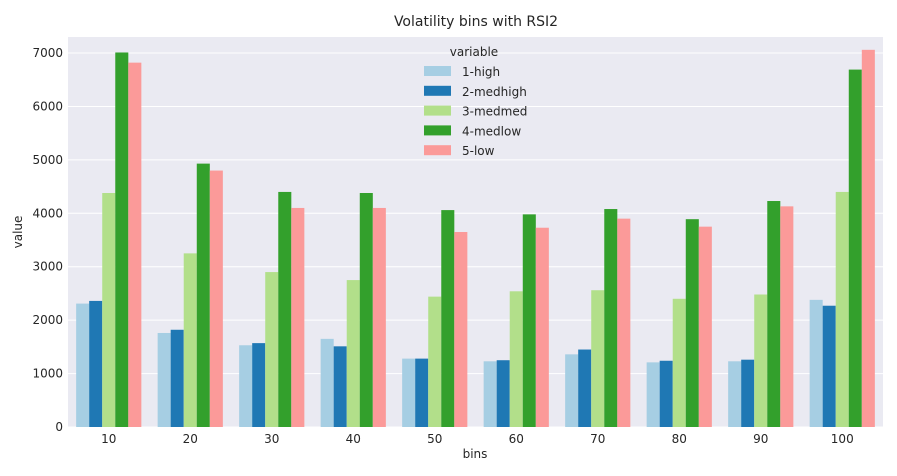 The height and width of the screenshot is (476, 897). I want to click on x-tick-label: 10, so click(108, 439).